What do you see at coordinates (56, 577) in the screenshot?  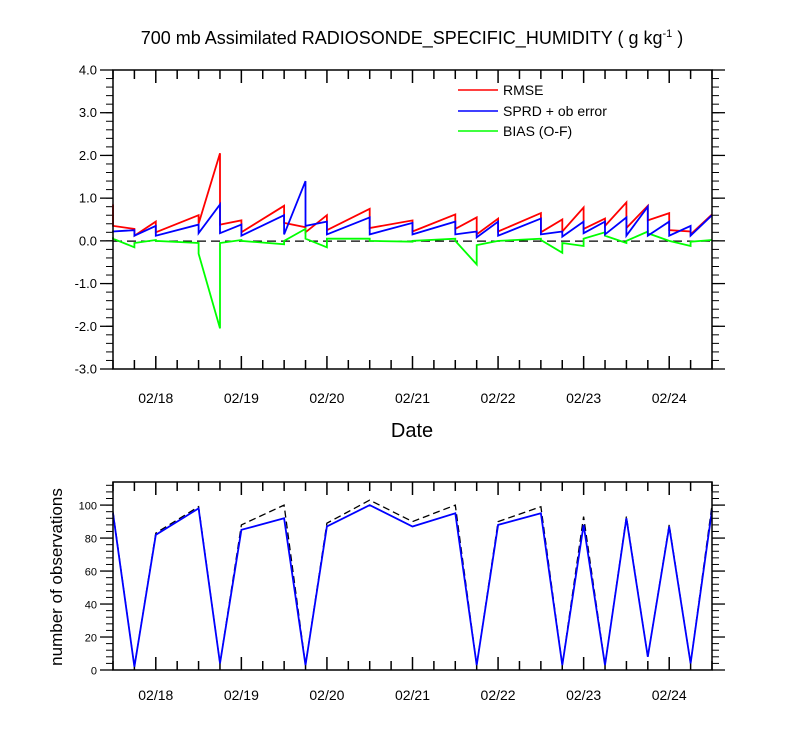 I see `y-axis-title-observations: number of observations` at bounding box center [56, 577].